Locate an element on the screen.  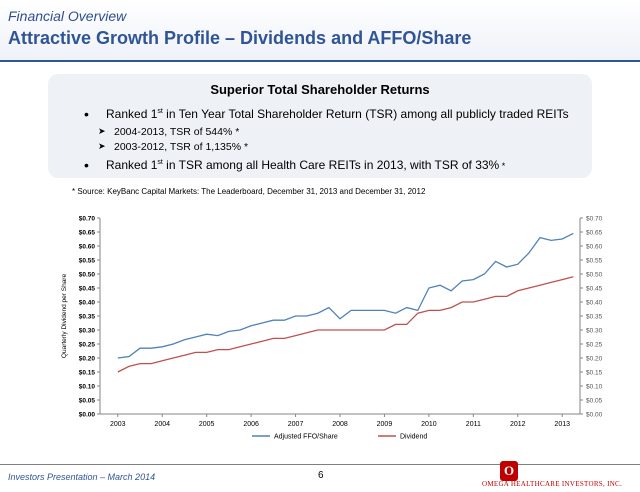
x-tick-label: 2013 is located at coordinates (562, 424).